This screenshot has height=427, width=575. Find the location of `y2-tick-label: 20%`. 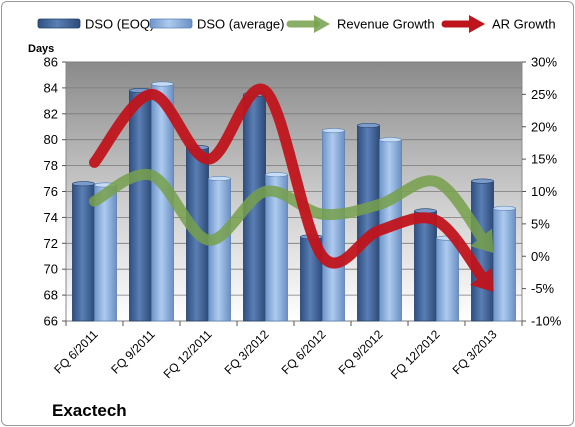

y2-tick-label: 20% is located at coordinates (544, 126).